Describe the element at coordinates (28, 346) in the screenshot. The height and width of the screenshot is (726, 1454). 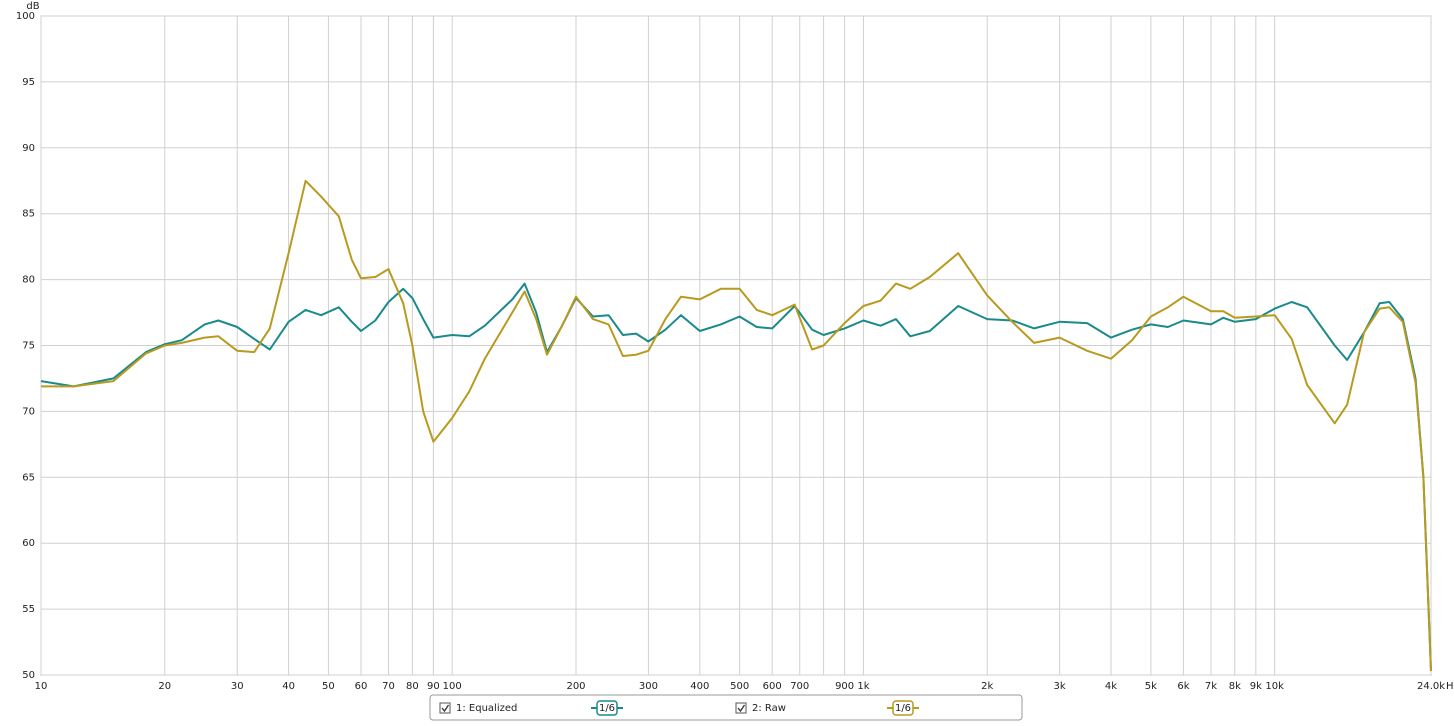
I see `y-tick-label: 75` at that location.